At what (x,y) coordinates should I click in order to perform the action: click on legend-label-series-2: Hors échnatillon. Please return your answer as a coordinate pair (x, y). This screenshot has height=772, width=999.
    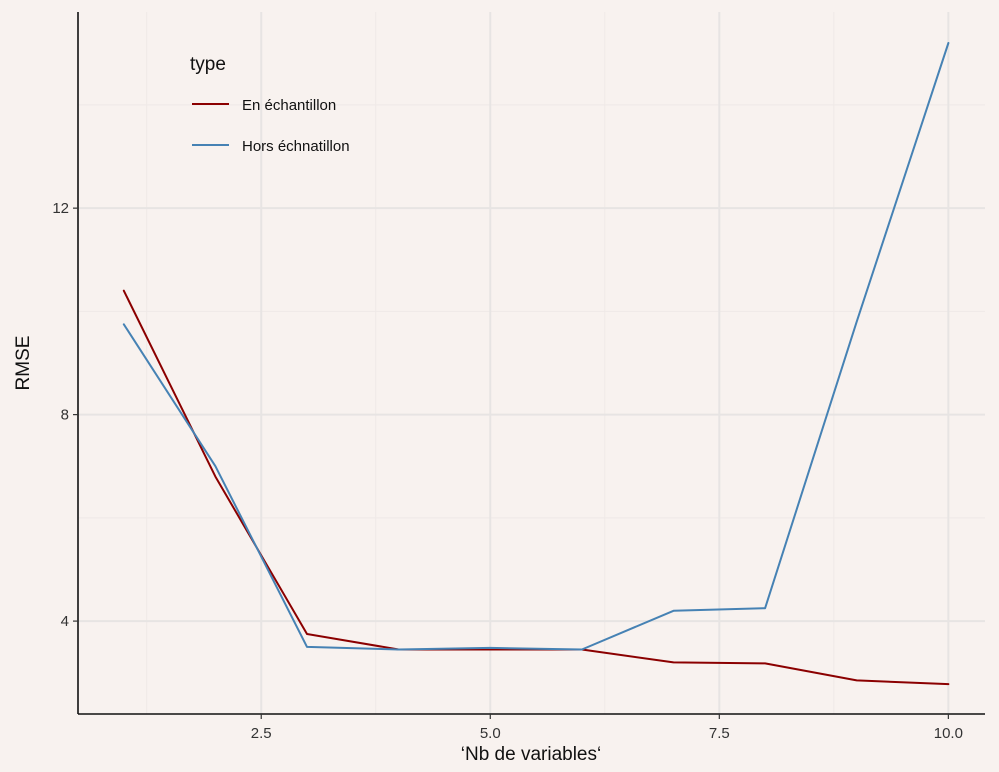
    Looking at the image, I should click on (296, 146).